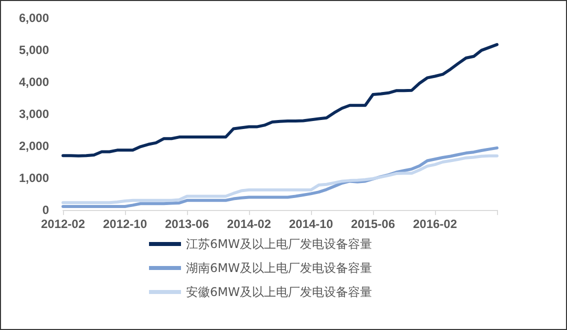 Image resolution: width=567 pixels, height=330 pixels. I want to click on x-tick-label: 2014-02, so click(249, 224).